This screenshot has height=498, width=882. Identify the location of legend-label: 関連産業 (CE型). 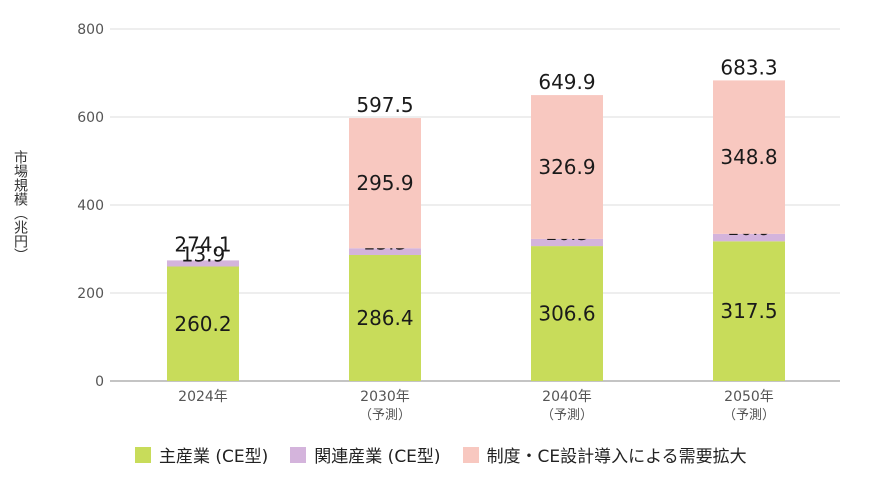
(377, 457).